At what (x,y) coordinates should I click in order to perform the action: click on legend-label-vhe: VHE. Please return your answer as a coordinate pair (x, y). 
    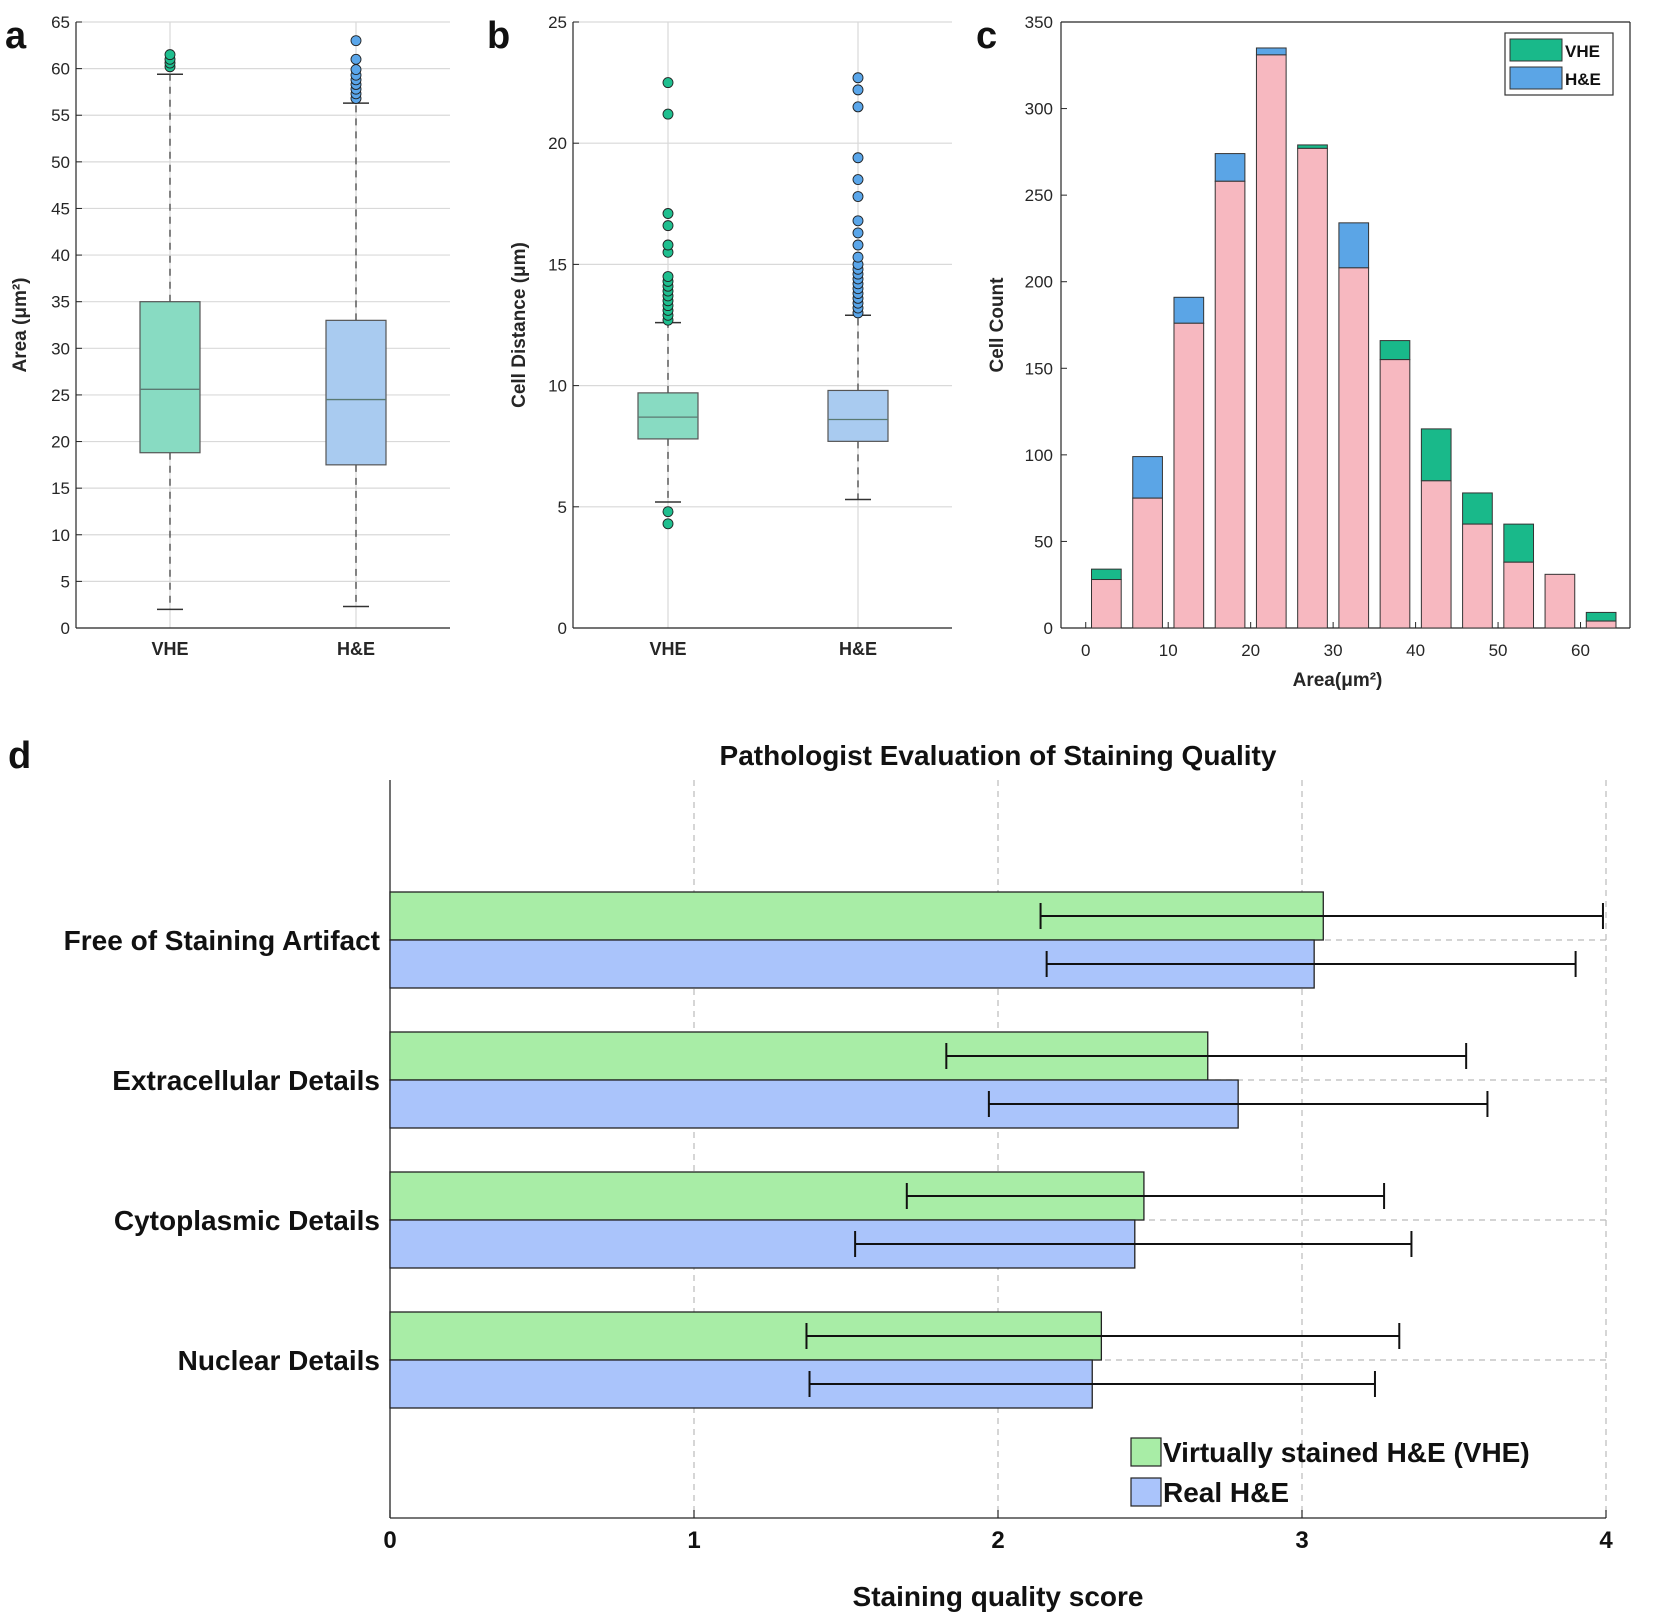
    Looking at the image, I should click on (1582, 51).